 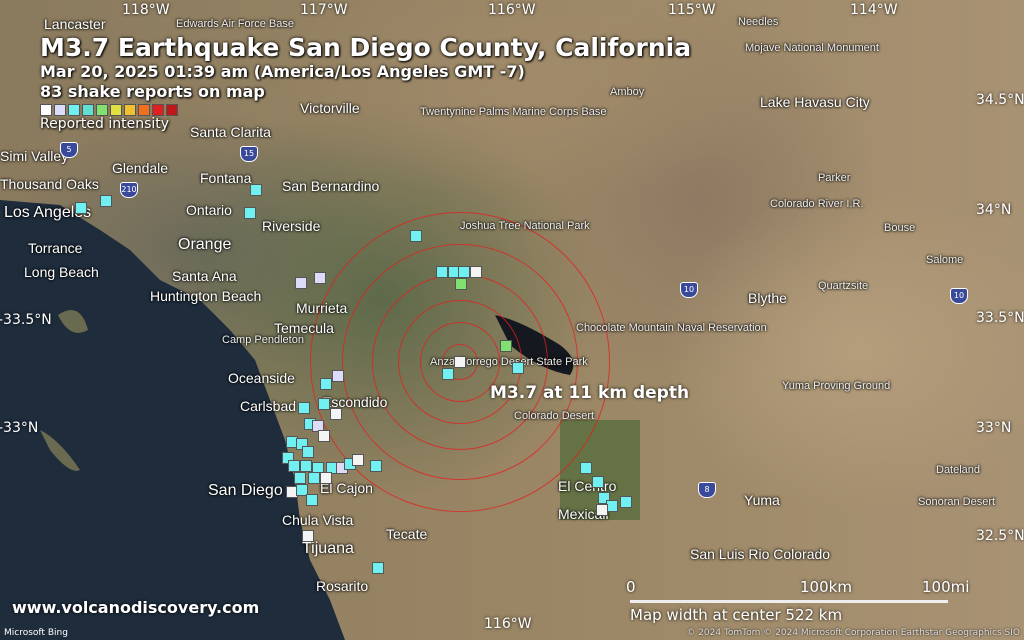 What do you see at coordinates (61, 272) in the screenshot?
I see `place-label: Long Beach` at bounding box center [61, 272].